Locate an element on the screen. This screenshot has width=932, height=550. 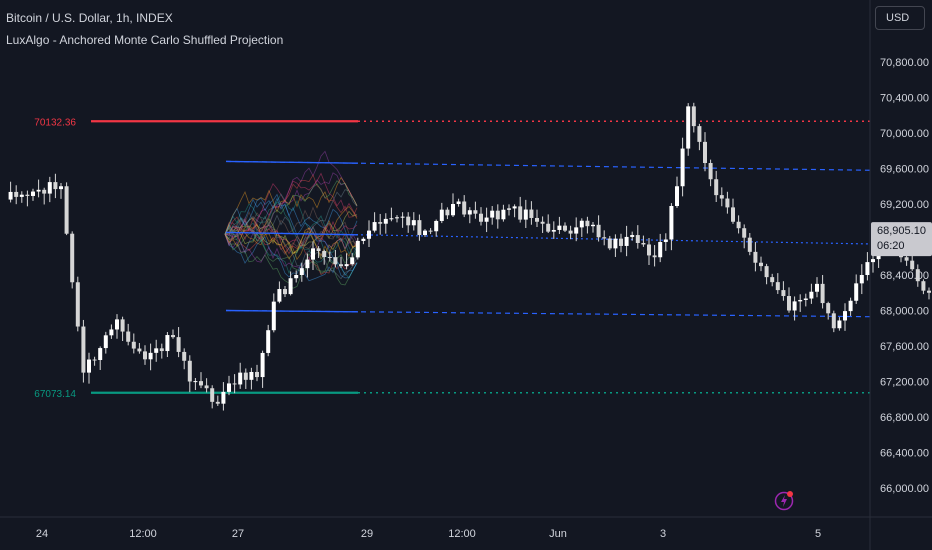
monte-carlo-paths is located at coordinates (291, 219).